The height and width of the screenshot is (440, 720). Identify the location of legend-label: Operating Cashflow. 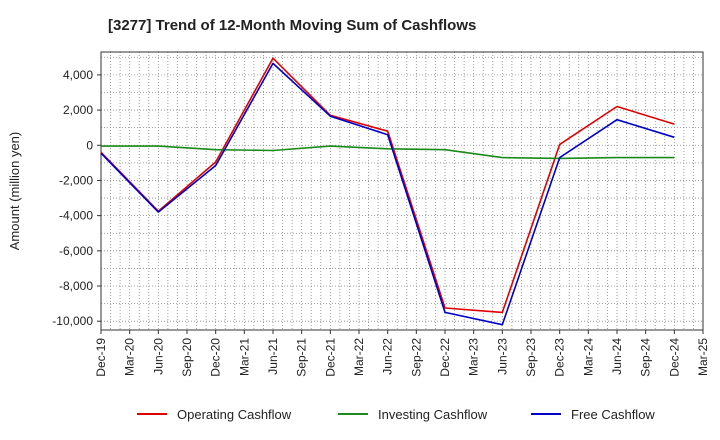
(234, 414).